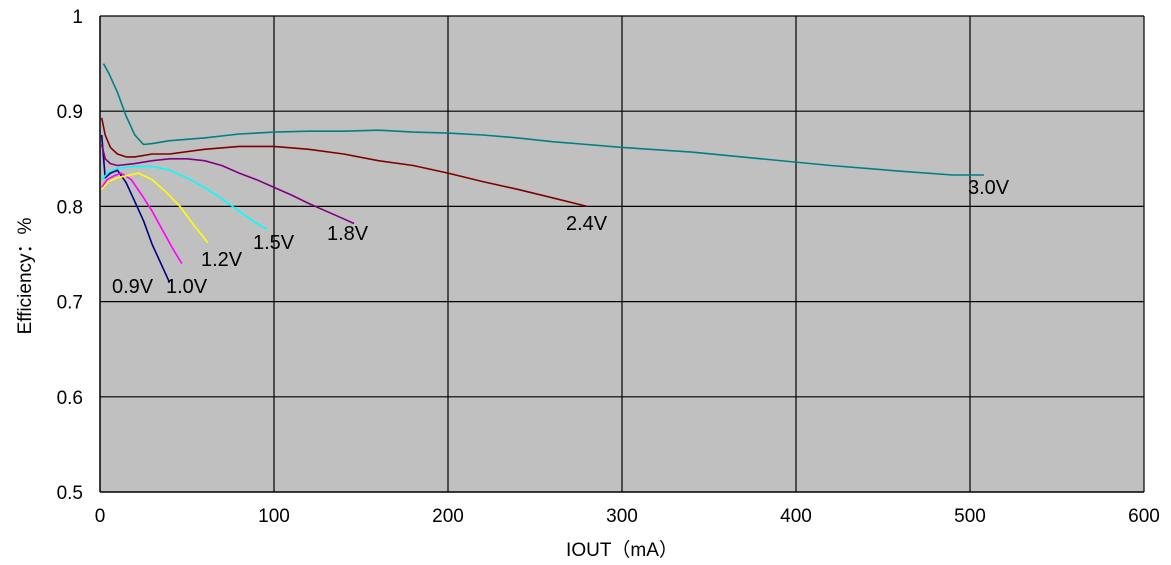  Describe the element at coordinates (796, 516) in the screenshot. I see `x-tick-label: 400` at that location.